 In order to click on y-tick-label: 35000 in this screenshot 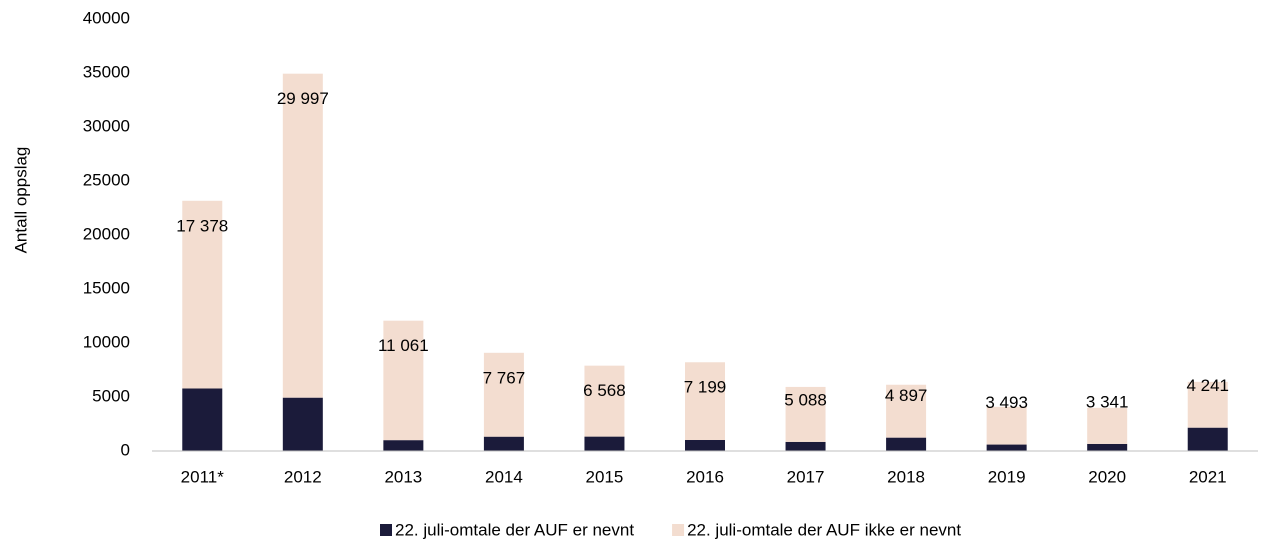, I will do `click(106, 71)`.